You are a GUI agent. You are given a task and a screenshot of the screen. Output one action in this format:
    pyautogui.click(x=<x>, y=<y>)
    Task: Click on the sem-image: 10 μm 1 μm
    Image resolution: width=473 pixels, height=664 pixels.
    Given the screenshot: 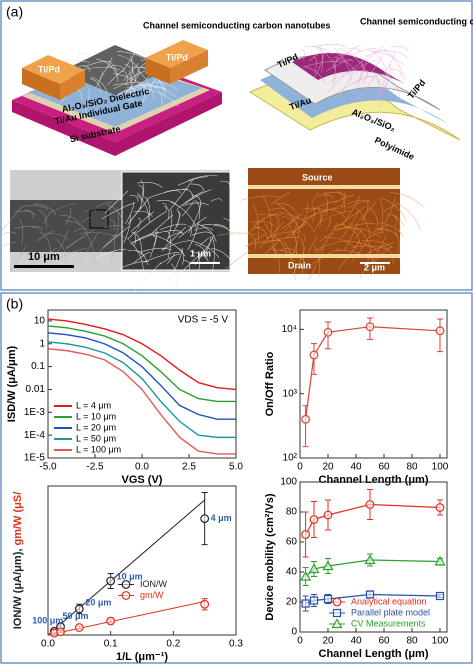 What is the action you would take?
    pyautogui.click(x=120, y=230)
    